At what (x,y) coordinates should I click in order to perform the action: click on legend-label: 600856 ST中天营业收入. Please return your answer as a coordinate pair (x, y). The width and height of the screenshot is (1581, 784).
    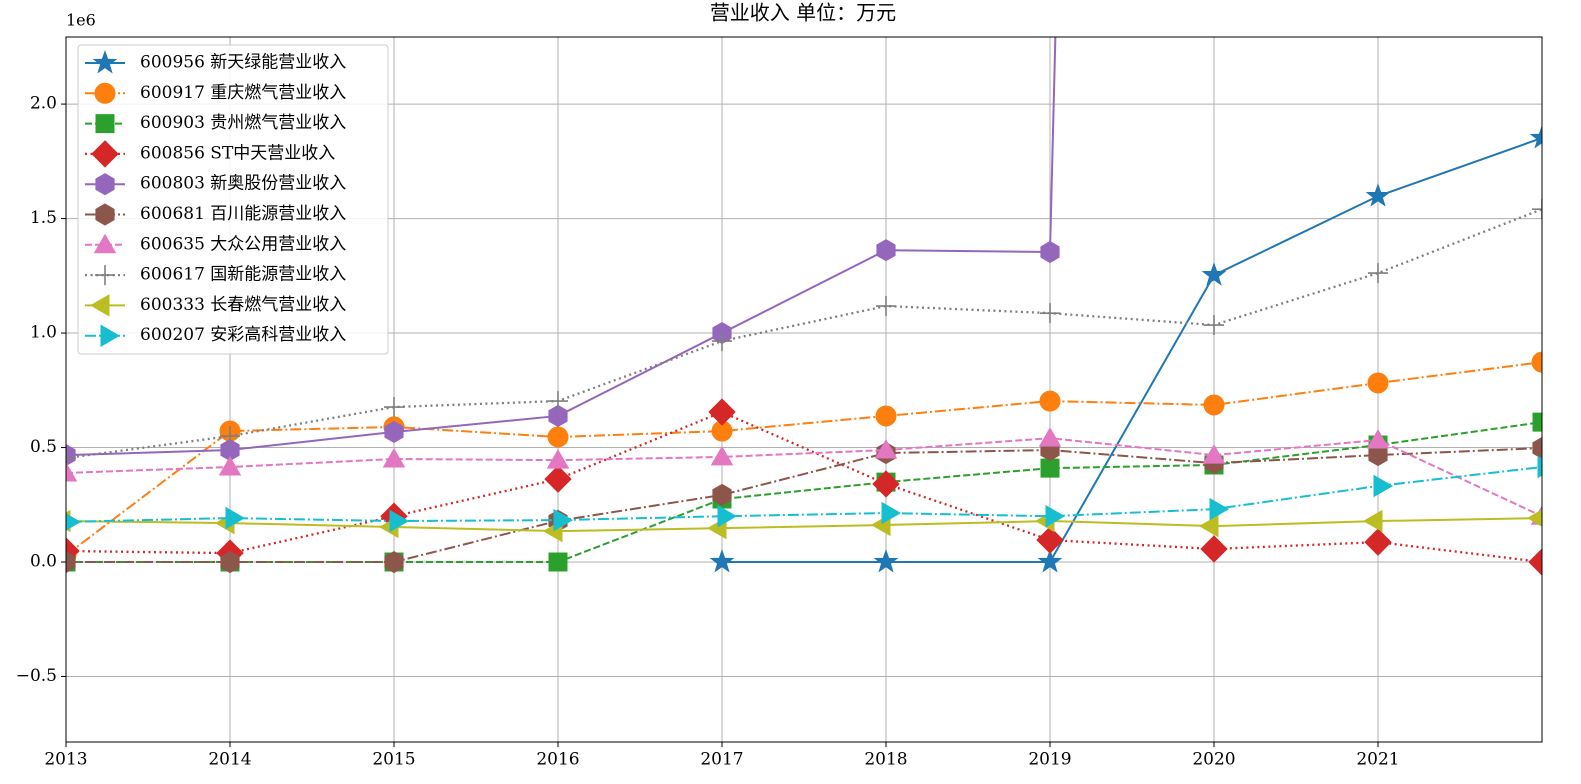
    Looking at the image, I should click on (237, 153).